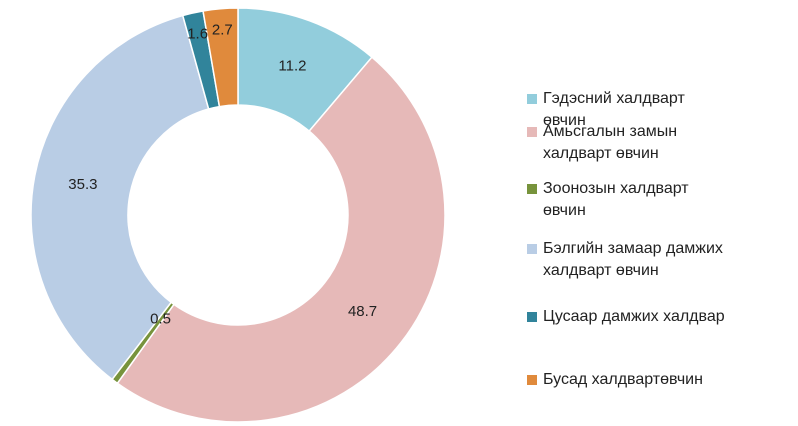 Image resolution: width=798 pixels, height=426 pixels. What do you see at coordinates (623, 379) in the screenshot?
I see `legend-label: Бусад халдвартөвчин` at bounding box center [623, 379].